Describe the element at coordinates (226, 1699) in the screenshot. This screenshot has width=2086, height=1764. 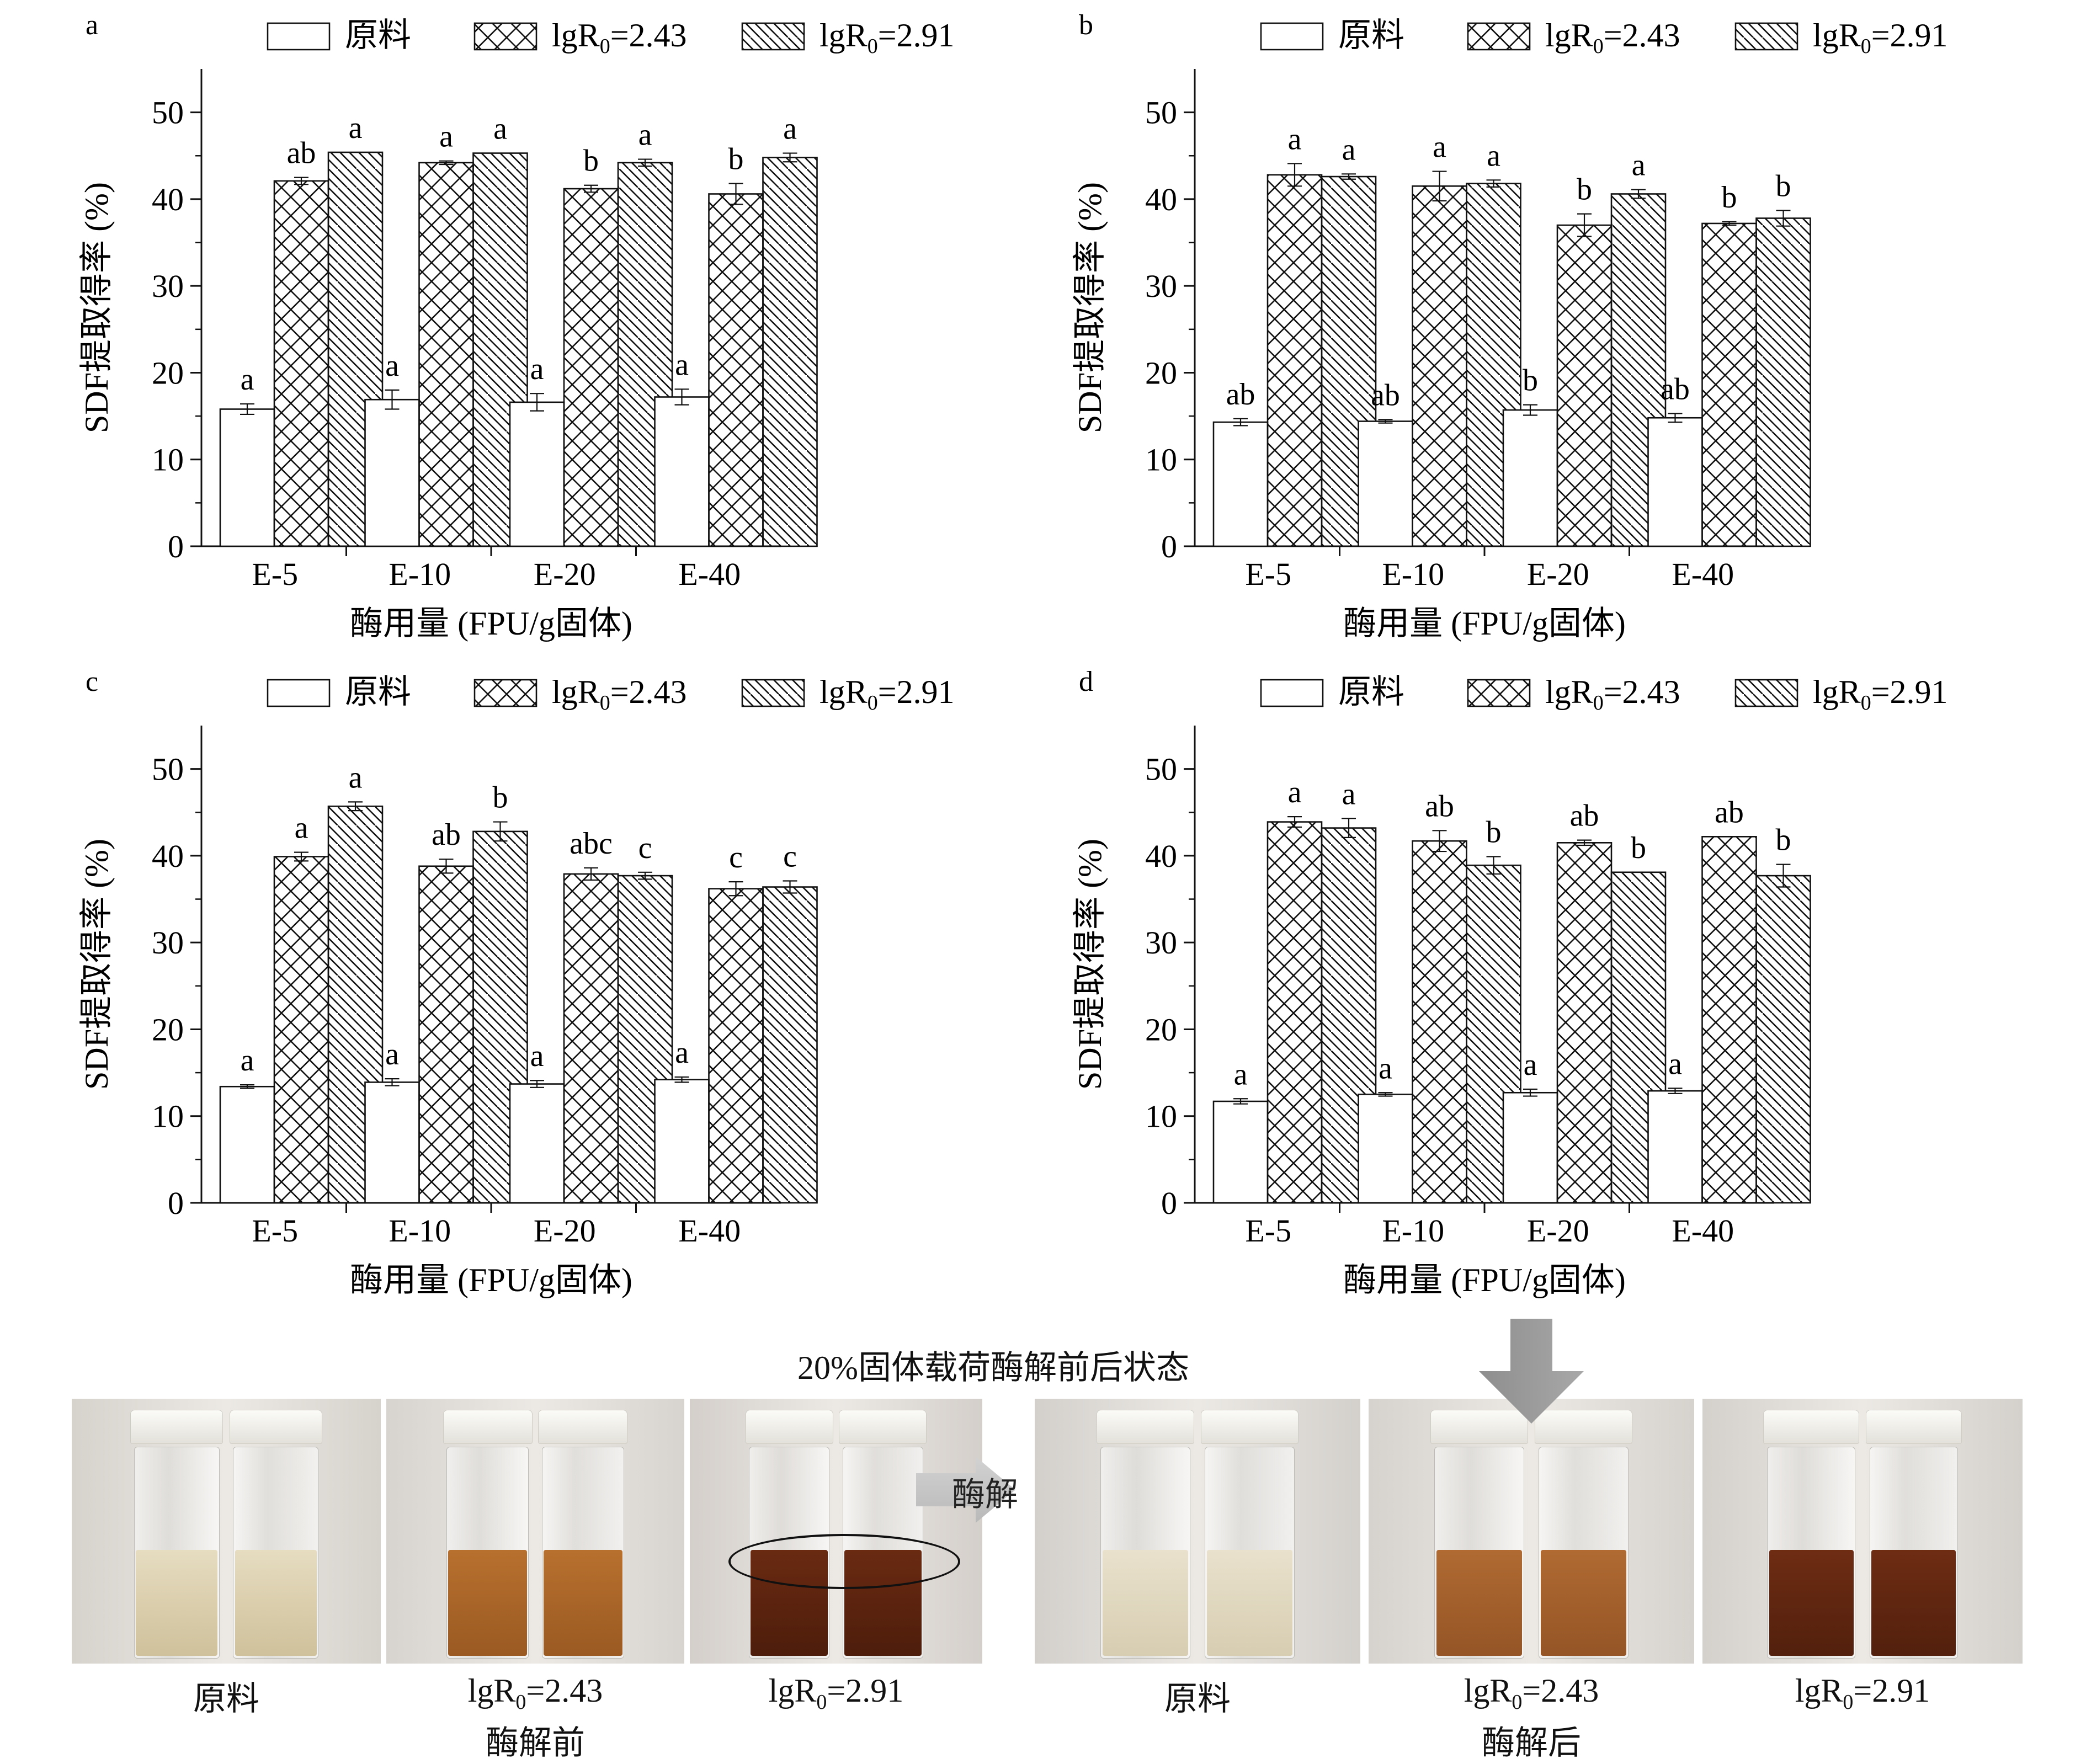
I see `photo-caption: 原料` at that location.